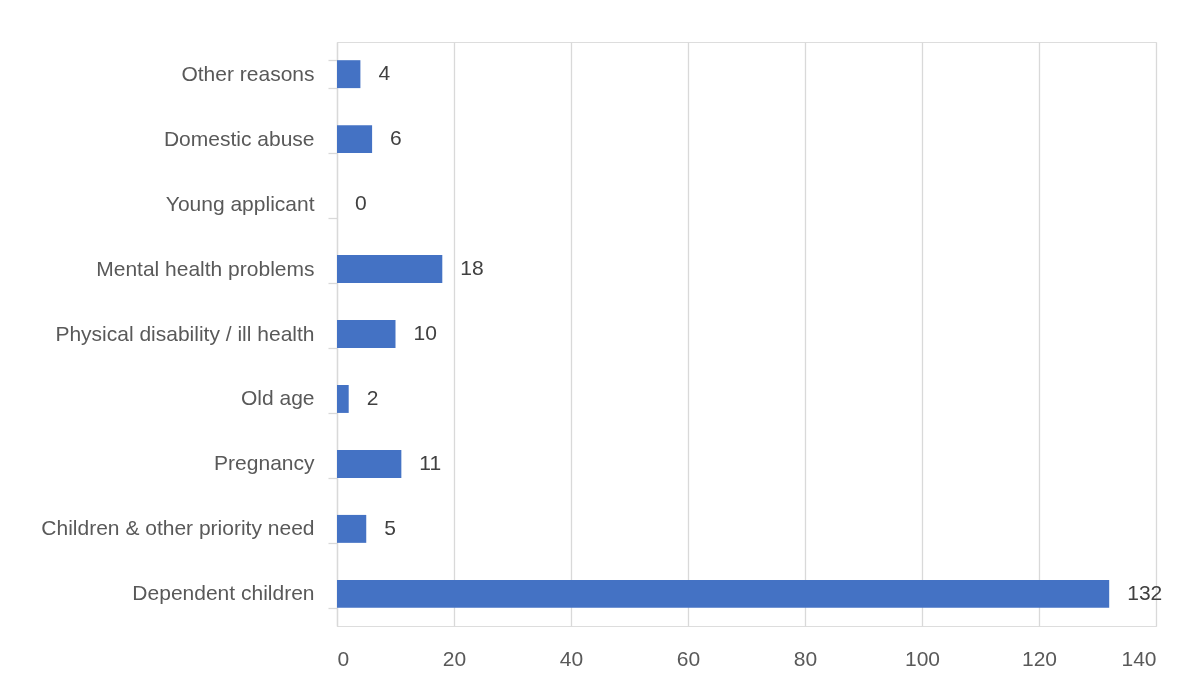 The image size is (1198, 680). What do you see at coordinates (571, 658) in the screenshot?
I see `x-tick-label: 40` at bounding box center [571, 658].